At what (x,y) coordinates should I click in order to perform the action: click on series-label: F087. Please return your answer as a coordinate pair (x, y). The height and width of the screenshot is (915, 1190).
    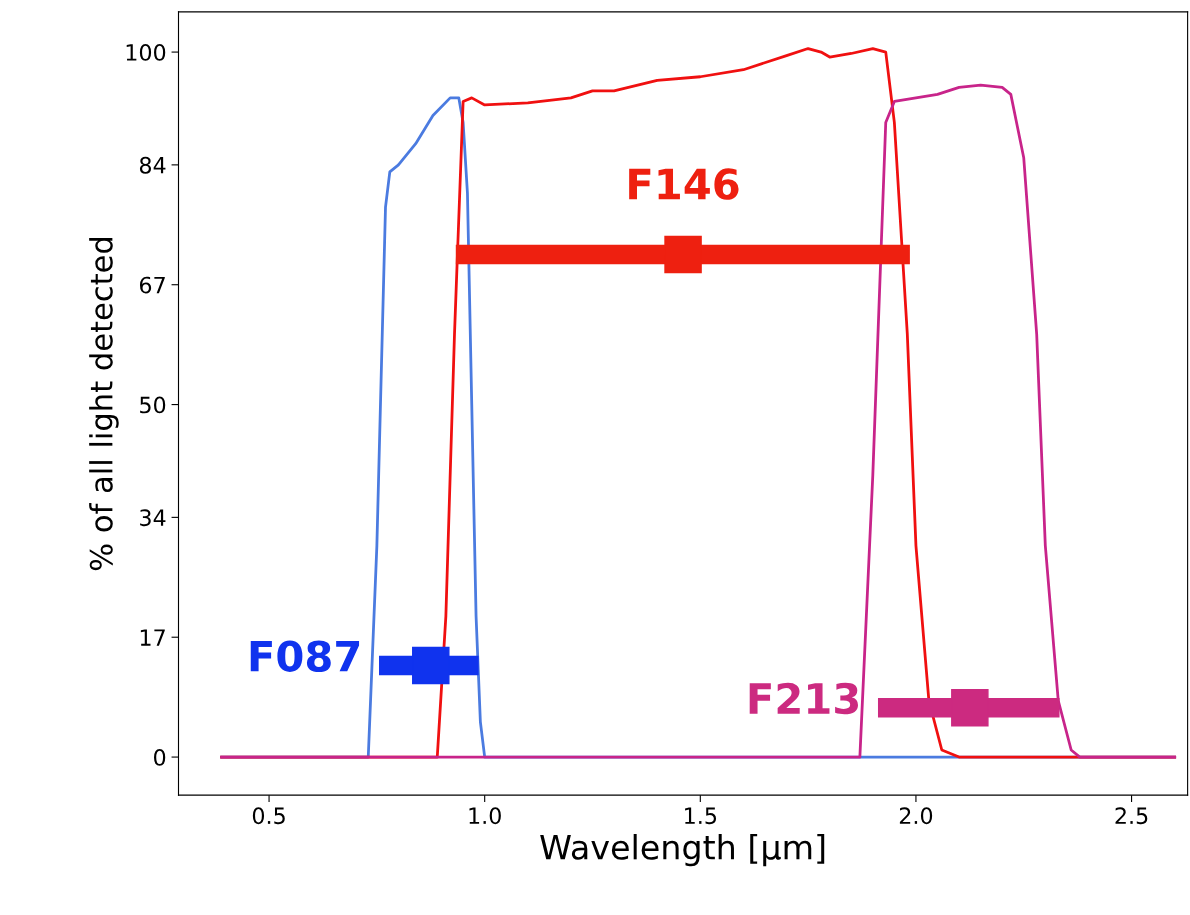
    Looking at the image, I should click on (305, 656).